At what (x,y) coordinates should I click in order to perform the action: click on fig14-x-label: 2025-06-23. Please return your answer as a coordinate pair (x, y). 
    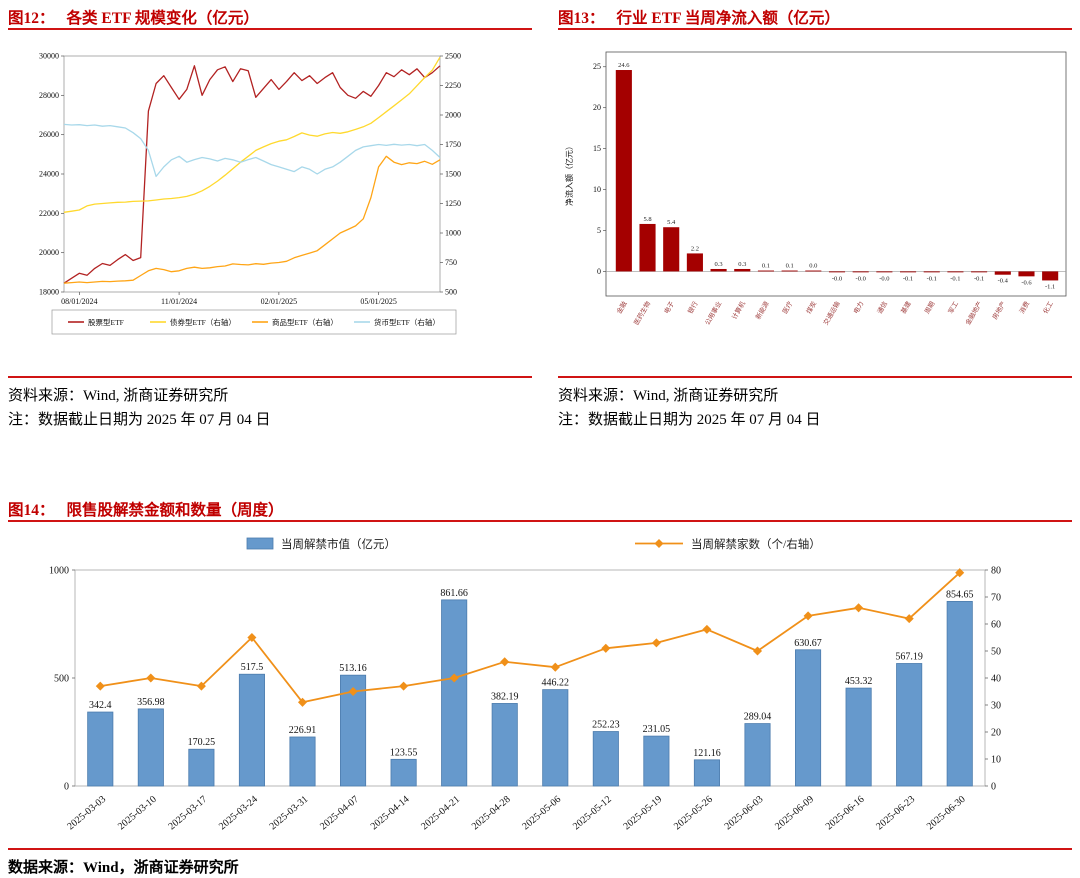
    Looking at the image, I should click on (895, 813).